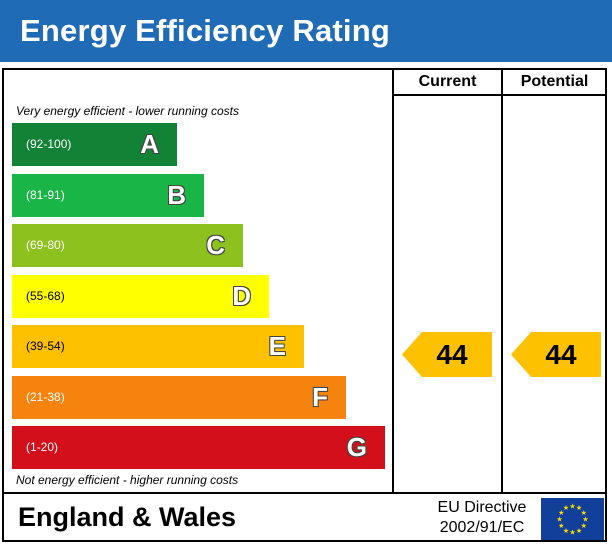  I want to click on rating-range-label: (55-68), so click(45, 295).